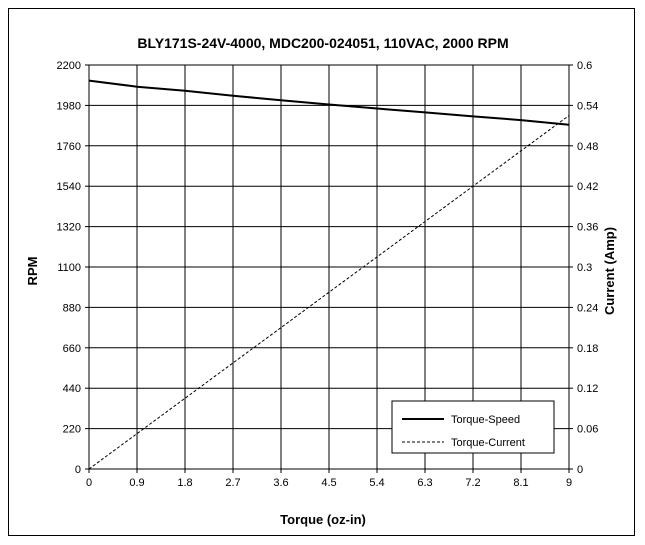 The height and width of the screenshot is (545, 645). Describe the element at coordinates (72, 349) in the screenshot. I see `y-tick-label: 660` at that location.